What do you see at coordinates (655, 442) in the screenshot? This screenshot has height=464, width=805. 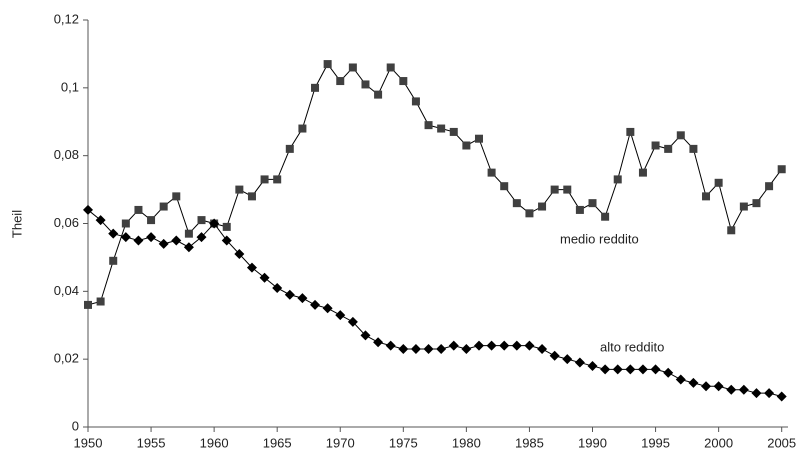 I see `x-tick-label: 1995` at bounding box center [655, 442].